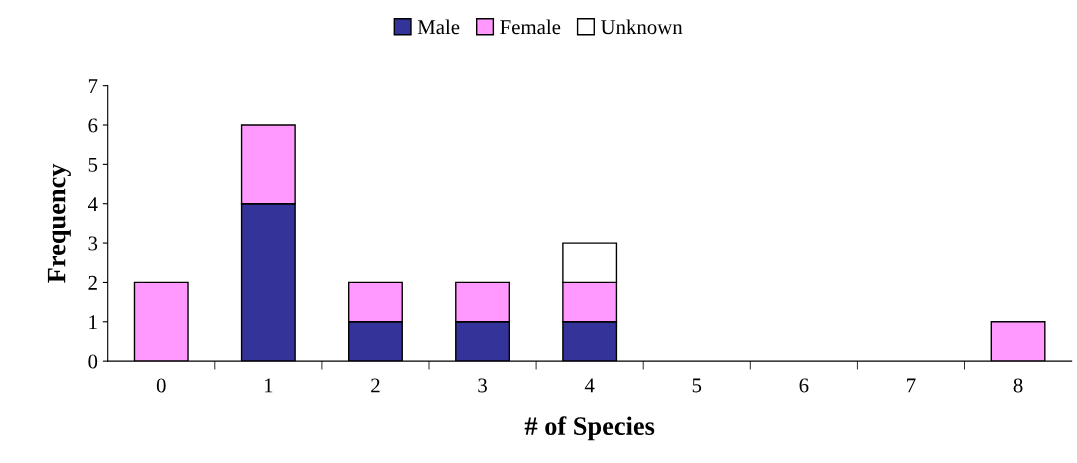  I want to click on y-tick-label: 0, so click(93, 361).